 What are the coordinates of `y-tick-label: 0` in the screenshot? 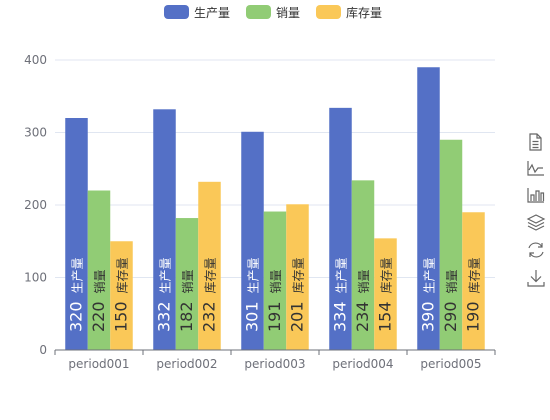 It's located at (43, 350).